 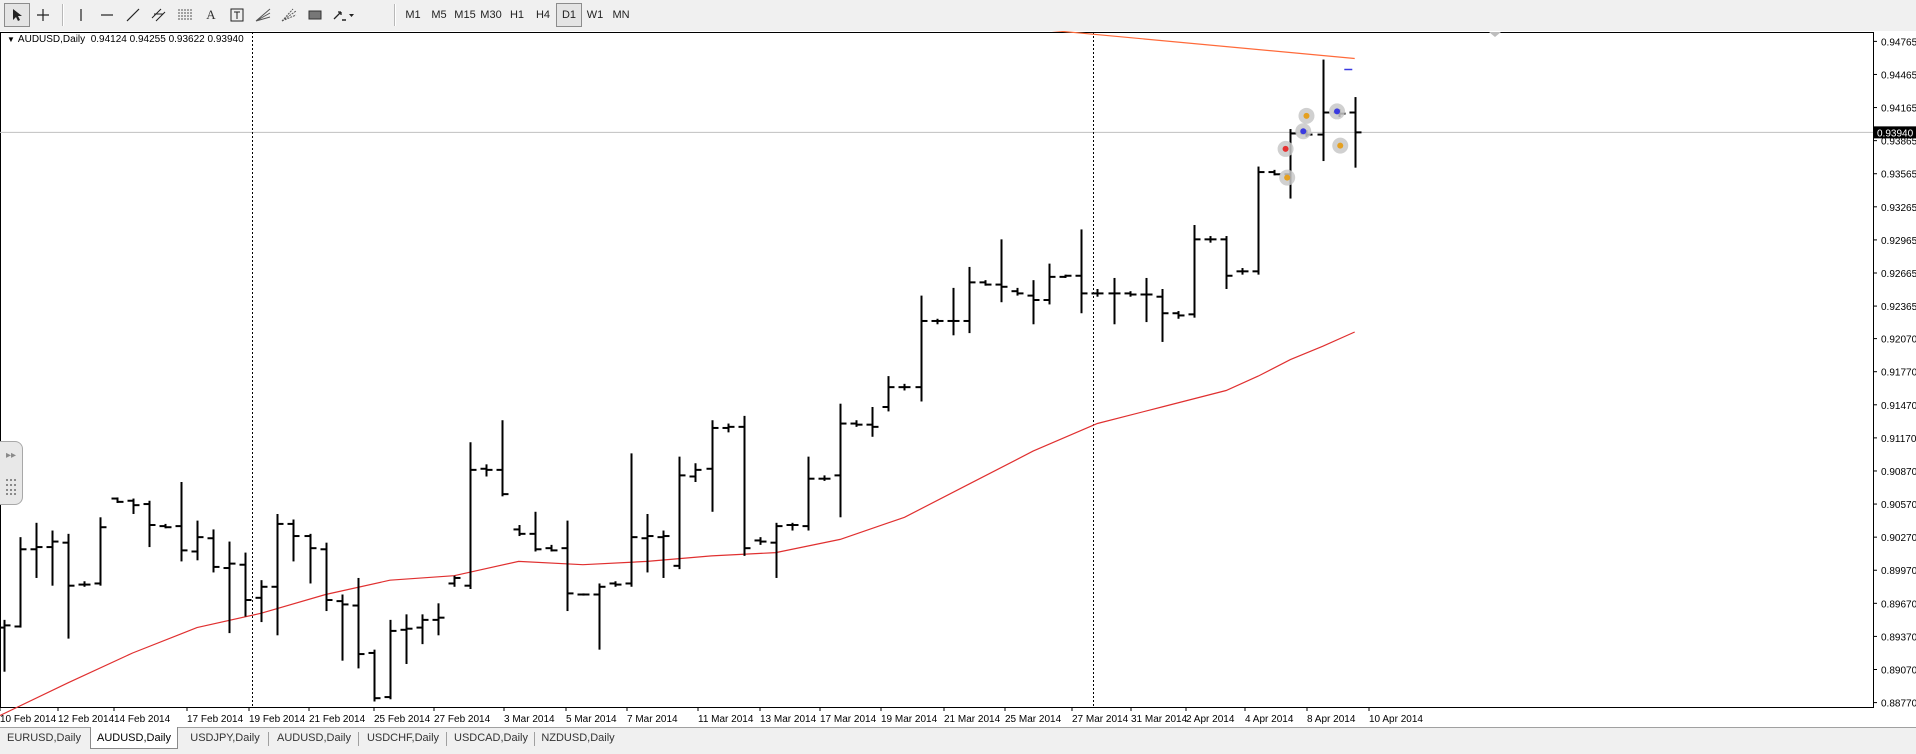 What do you see at coordinates (159, 15) in the screenshot?
I see `equidistant-channel-icon` at bounding box center [159, 15].